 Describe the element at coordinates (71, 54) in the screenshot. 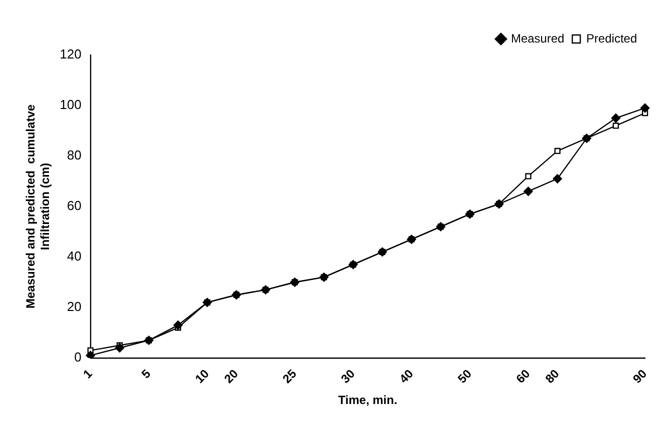

I see `y-tick-label: 120` at that location.